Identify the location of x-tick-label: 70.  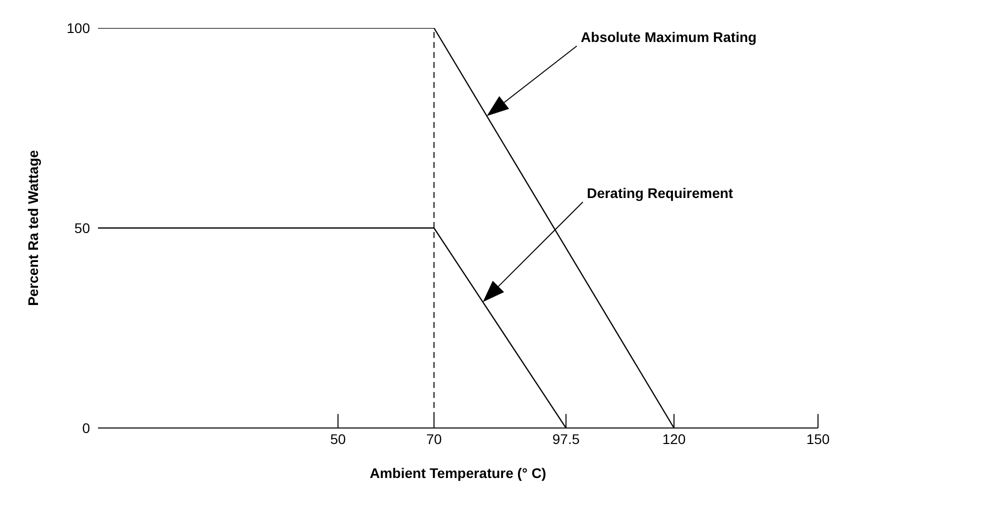
(434, 438).